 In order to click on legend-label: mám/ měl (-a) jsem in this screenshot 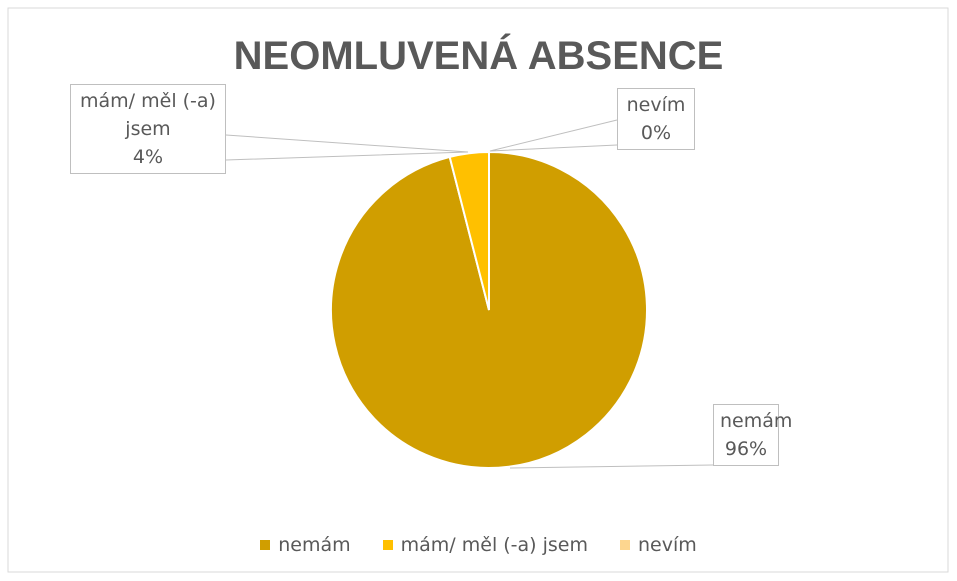, I will do `click(494, 545)`.